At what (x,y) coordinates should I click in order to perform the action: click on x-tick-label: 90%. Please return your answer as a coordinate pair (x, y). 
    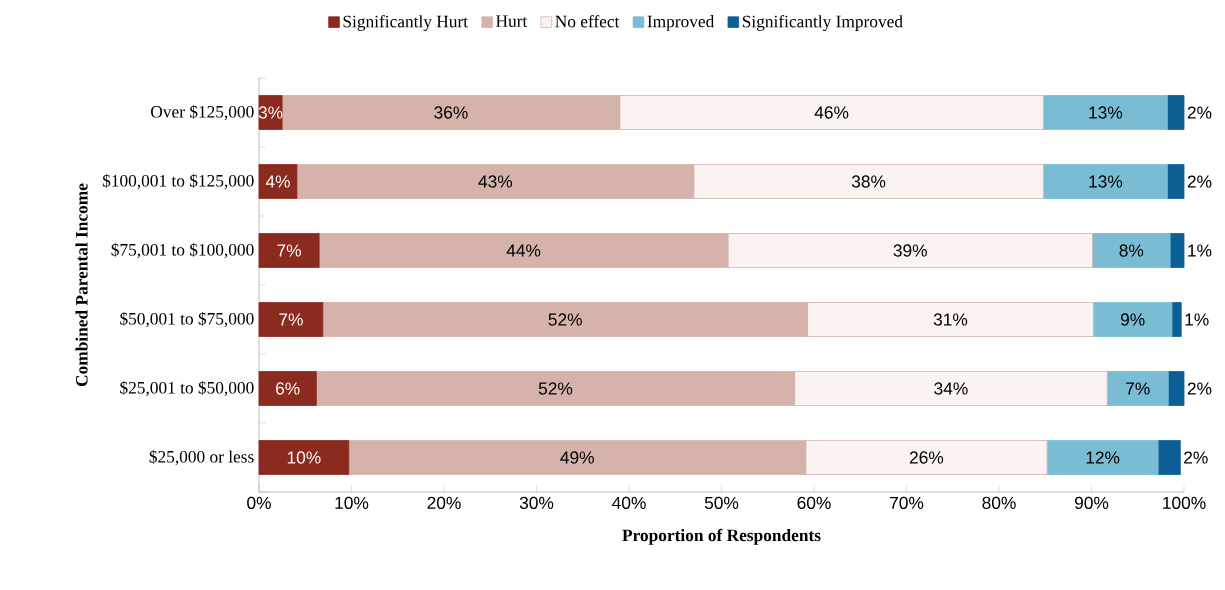
    Looking at the image, I should click on (1091, 502).